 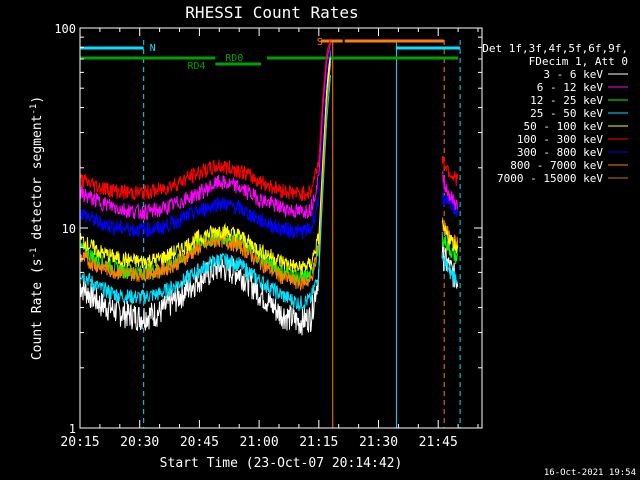 I want to click on y-axis-label-main: Count Rate (s, so click(x=37, y=309).